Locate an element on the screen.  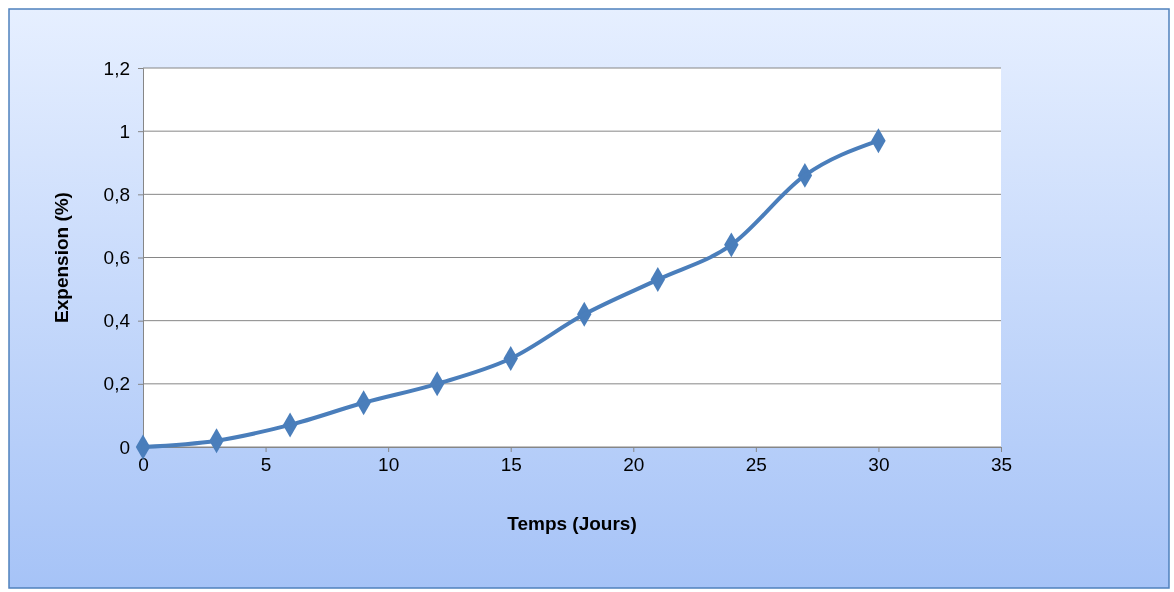
y-tick-label: 0,4 is located at coordinates (117, 321).